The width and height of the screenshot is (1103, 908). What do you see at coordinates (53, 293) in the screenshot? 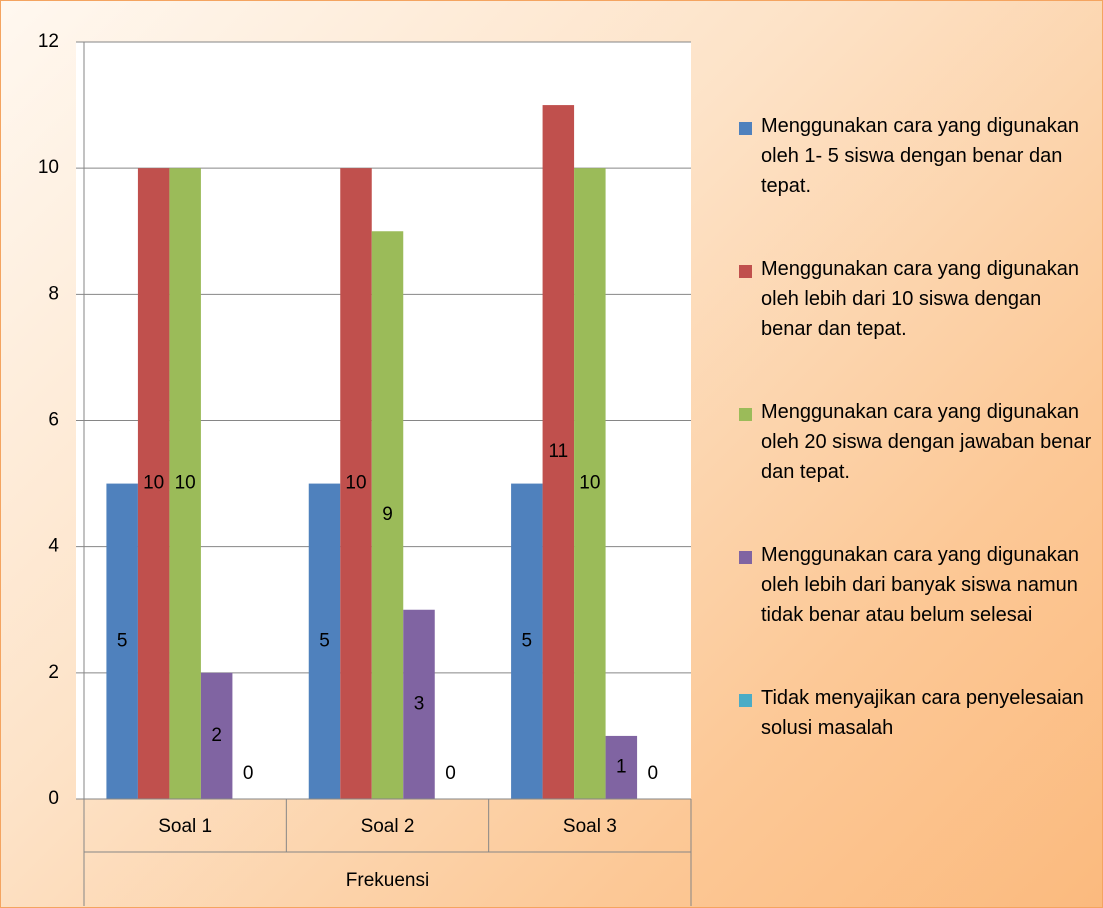
I see `y-tick-label: 8` at bounding box center [53, 293].